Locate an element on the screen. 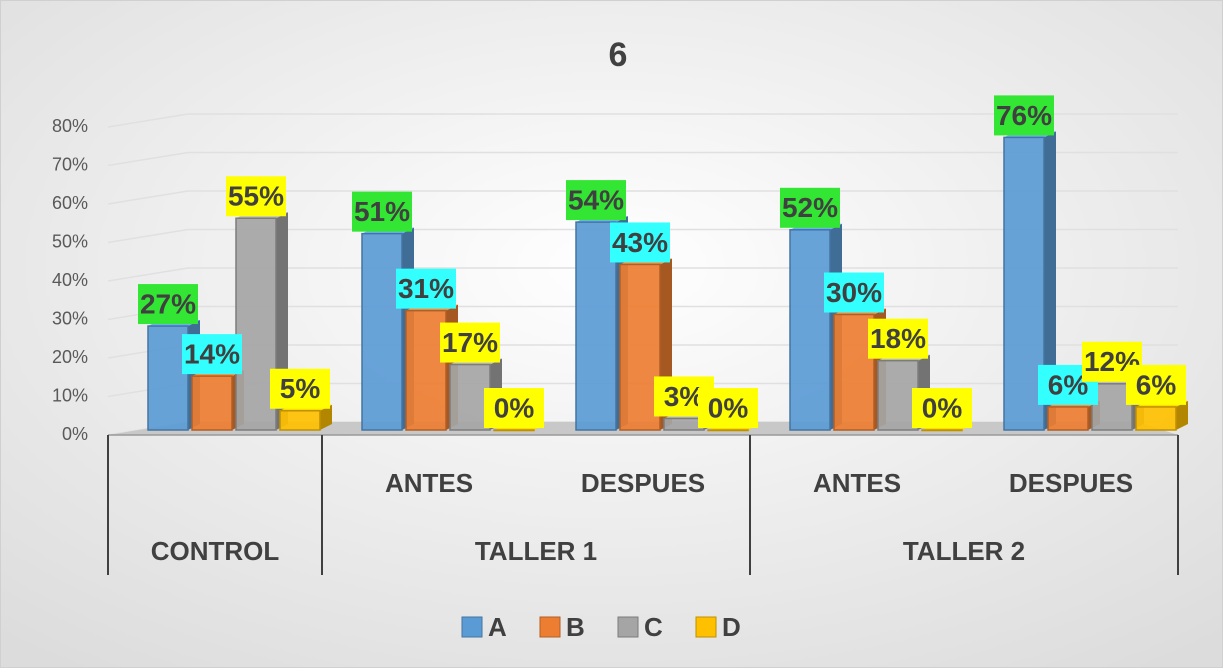  data-label: 52% is located at coordinates (810, 207).